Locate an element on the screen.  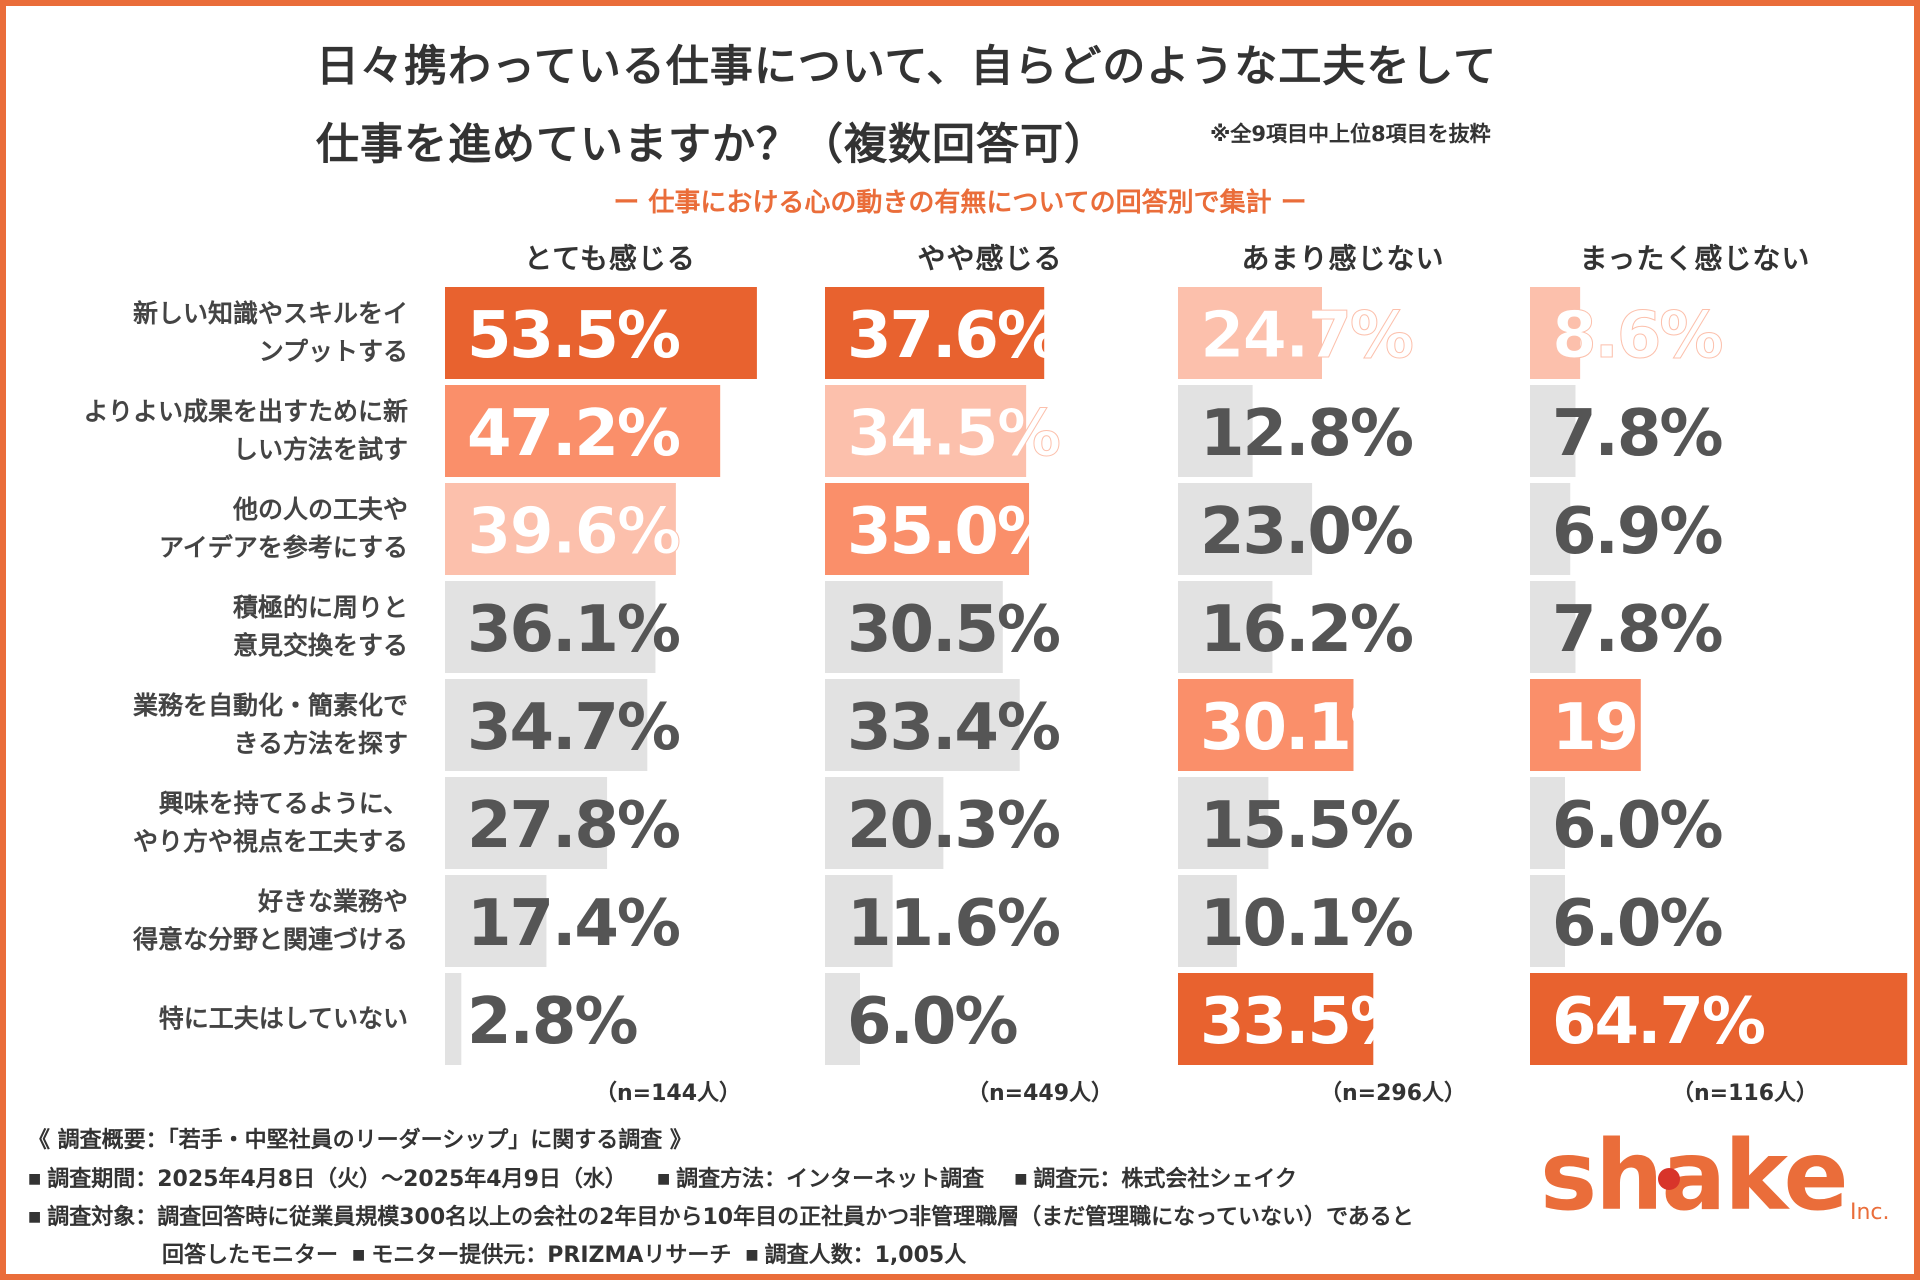
footer-period: 調査期間：2025年4月8日（火）～2025年4月9日（水） is located at coordinates (337, 1179).